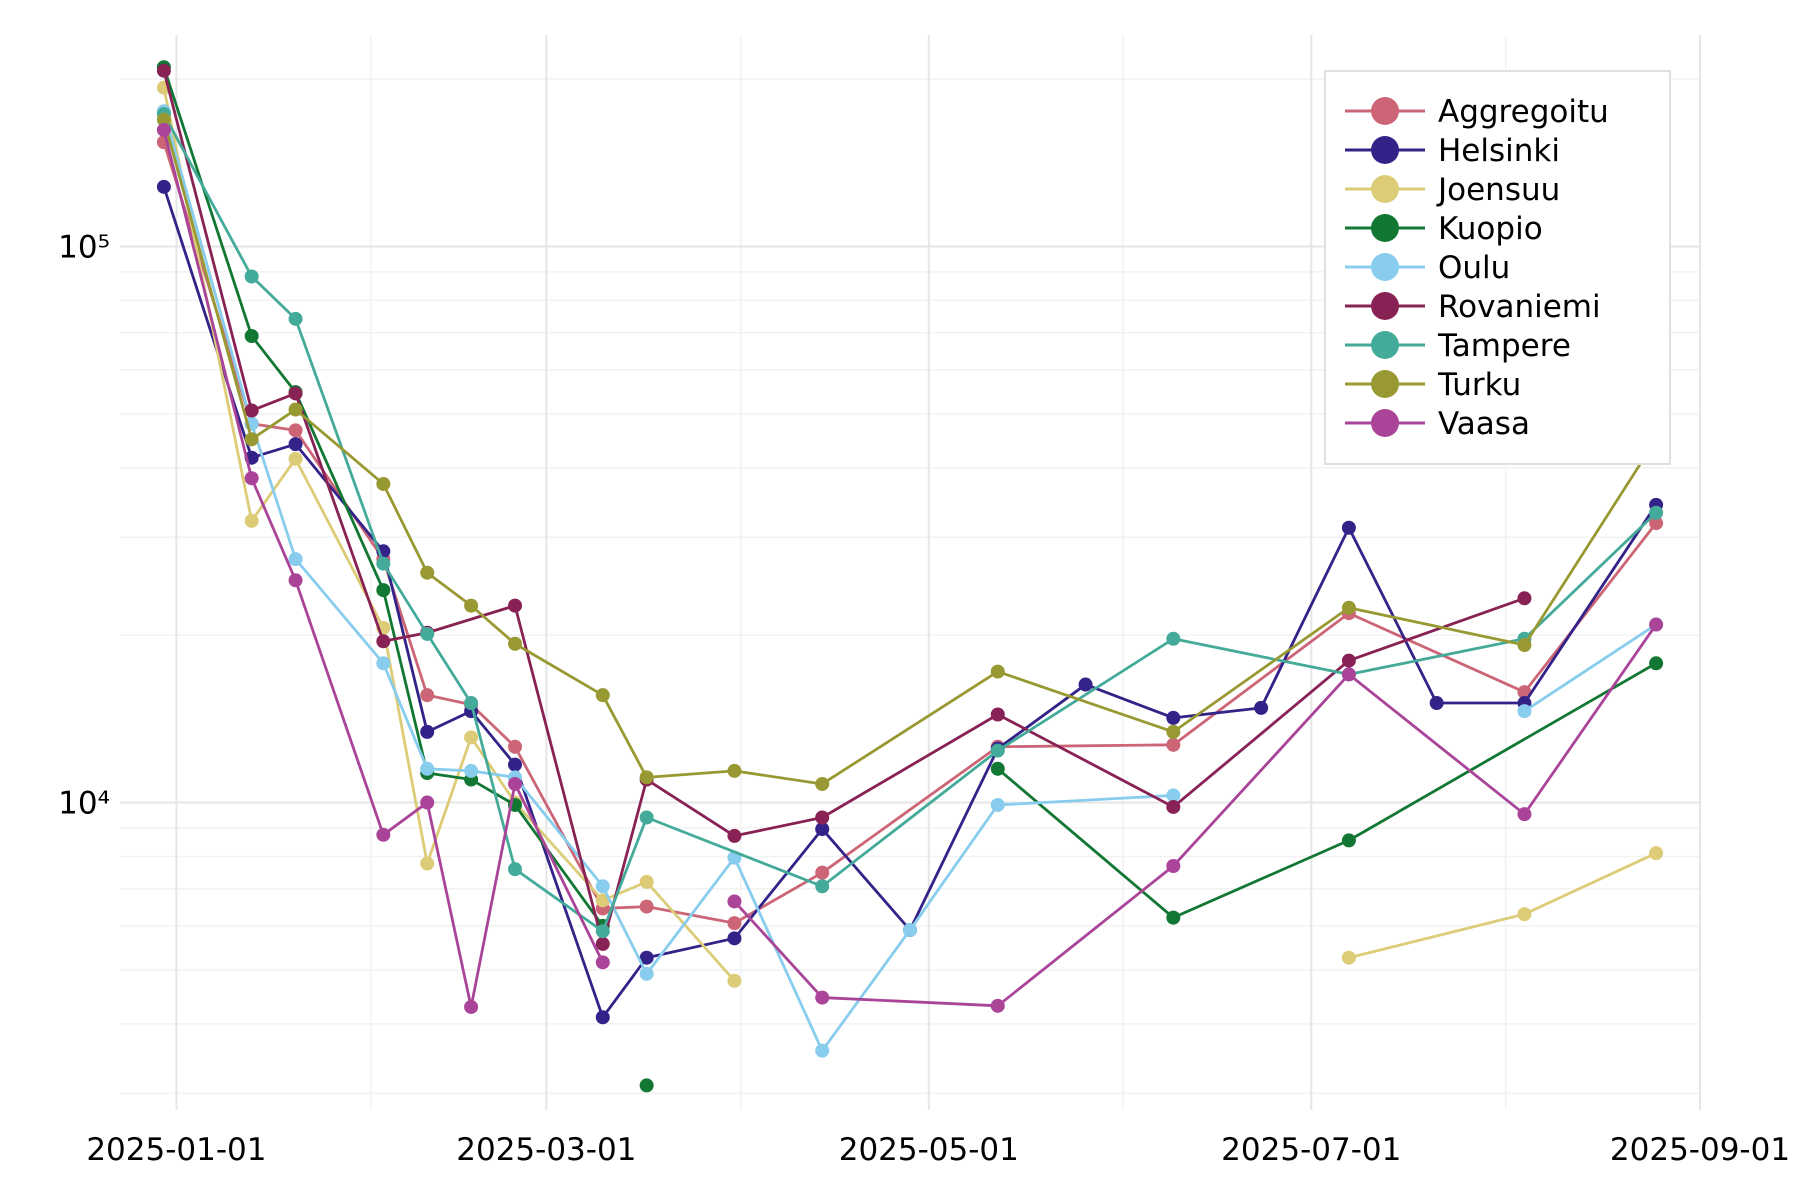 The height and width of the screenshot is (1200, 1800). I want to click on y-tick-label: 10⁴, so click(84, 804).